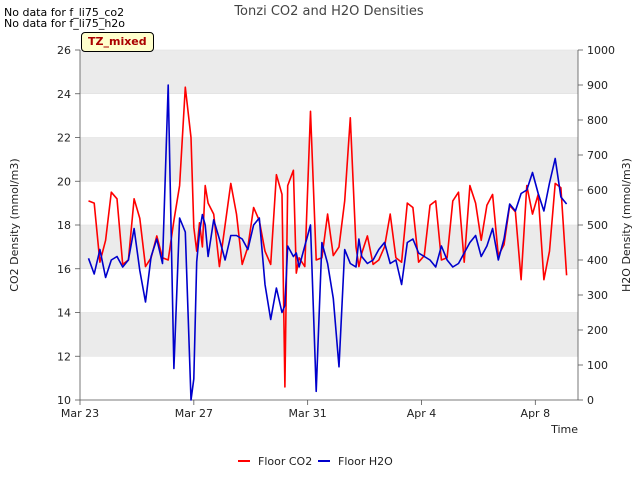 The image size is (640, 480). Describe the element at coordinates (597, 120) in the screenshot. I see `y2-tick-label: 800` at that location.